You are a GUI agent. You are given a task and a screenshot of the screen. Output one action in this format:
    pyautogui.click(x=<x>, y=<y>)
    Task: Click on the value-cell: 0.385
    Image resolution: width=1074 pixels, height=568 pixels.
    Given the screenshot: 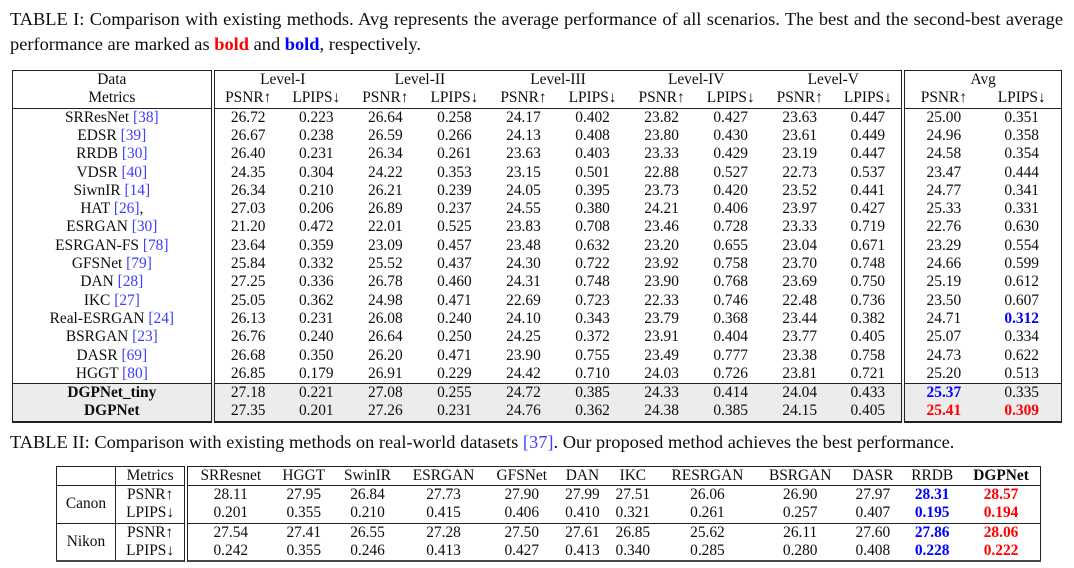 What is the action you would take?
    pyautogui.click(x=593, y=393)
    